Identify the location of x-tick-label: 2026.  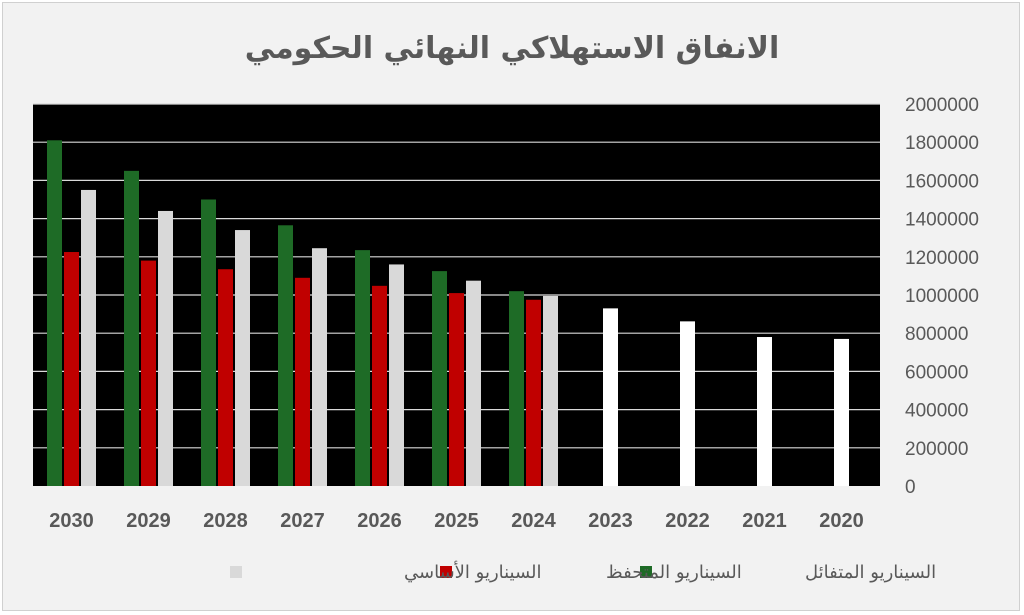
(379, 521).